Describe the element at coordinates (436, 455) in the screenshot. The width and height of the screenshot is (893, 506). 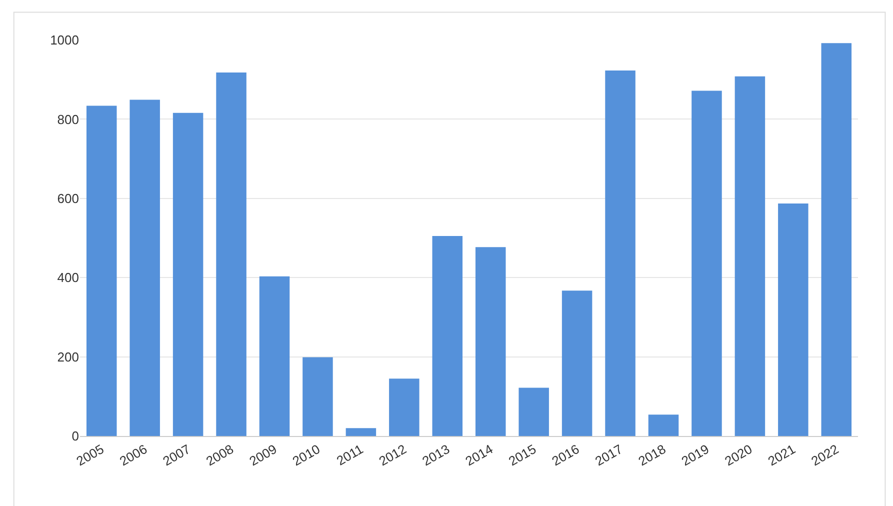
I see `x-tick-label: 2013` at that location.